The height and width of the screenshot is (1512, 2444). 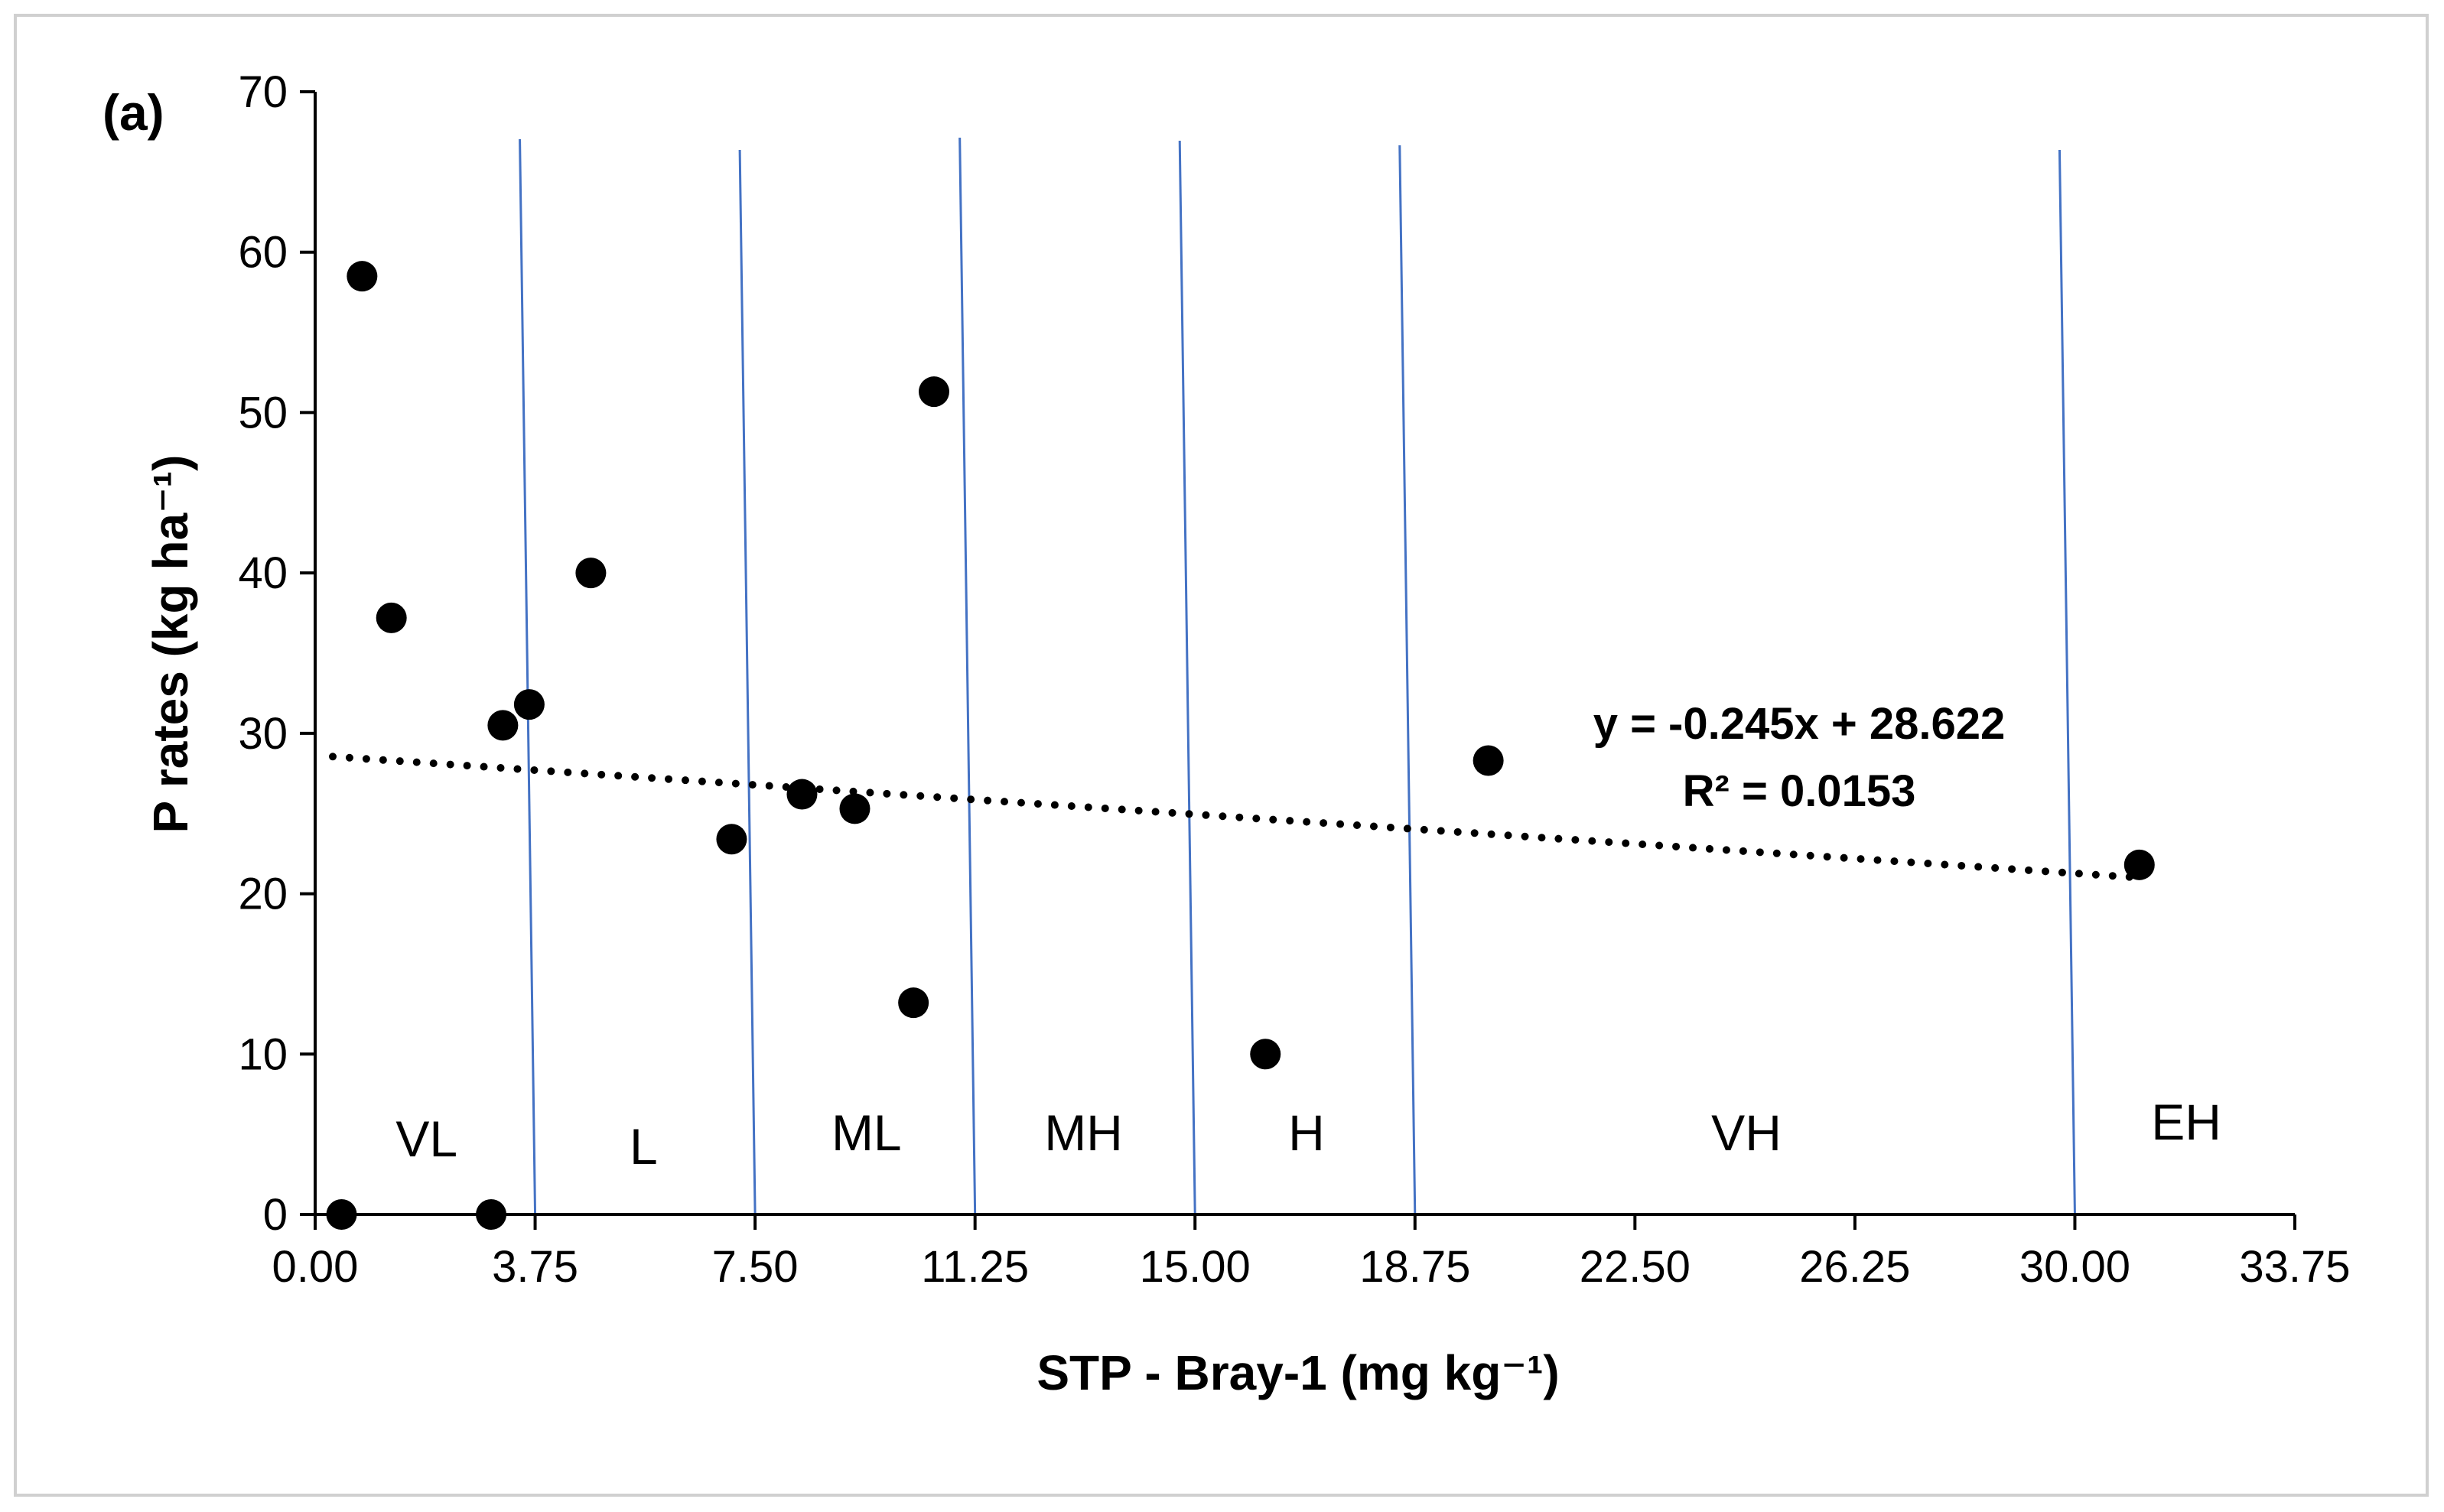 What do you see at coordinates (263, 894) in the screenshot?
I see `y-tick-label: 20` at bounding box center [263, 894].